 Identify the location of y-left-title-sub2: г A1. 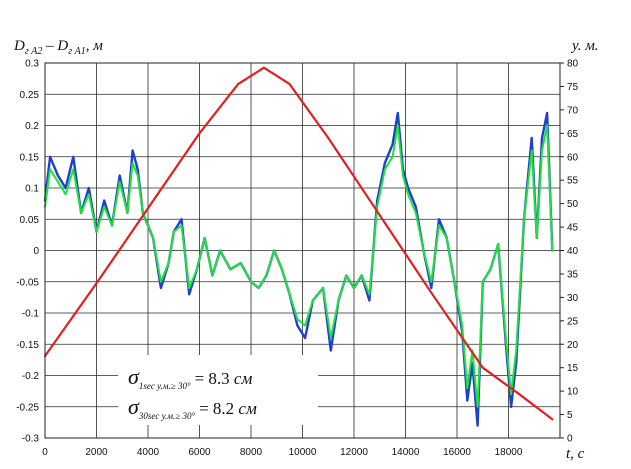
(77, 51).